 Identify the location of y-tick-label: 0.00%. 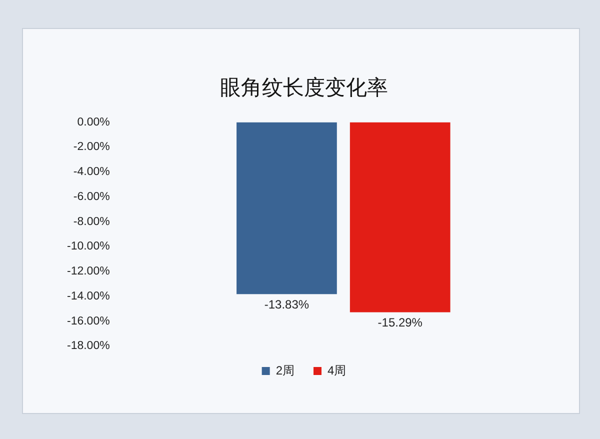
(93, 122).